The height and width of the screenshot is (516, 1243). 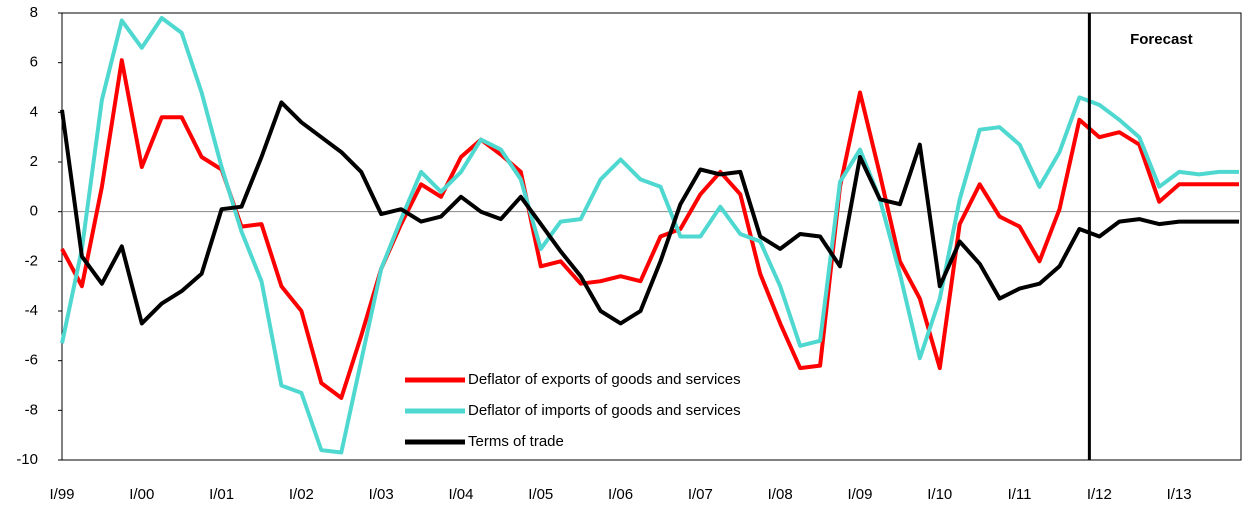 What do you see at coordinates (31, 360) in the screenshot?
I see `y-tick-label: -6` at bounding box center [31, 360].